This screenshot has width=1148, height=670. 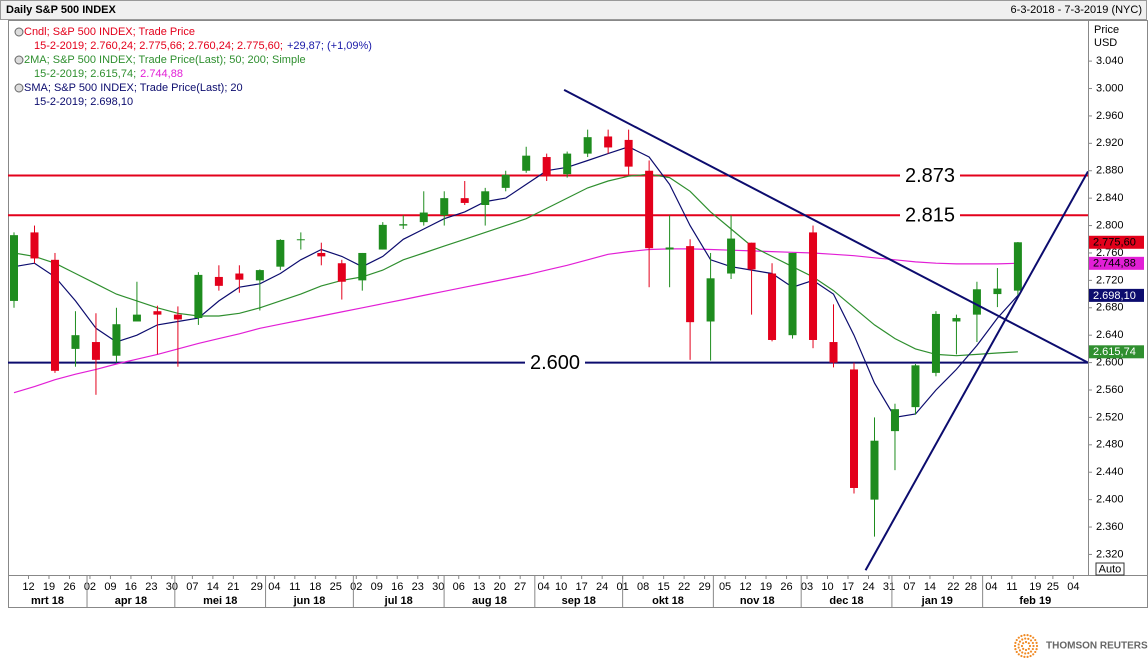 I want to click on y-tick-label: 2.760, so click(x=1110, y=253).